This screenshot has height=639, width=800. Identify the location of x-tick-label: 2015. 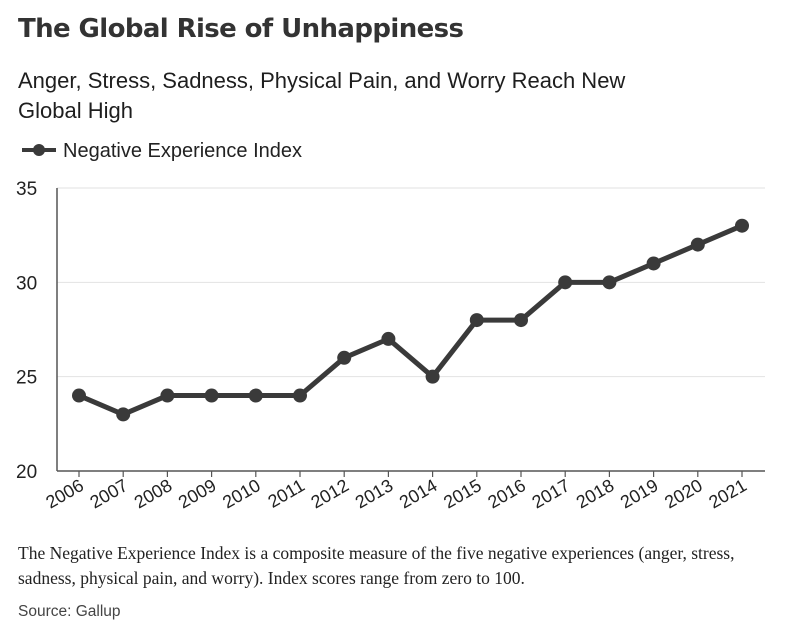
(462, 493).